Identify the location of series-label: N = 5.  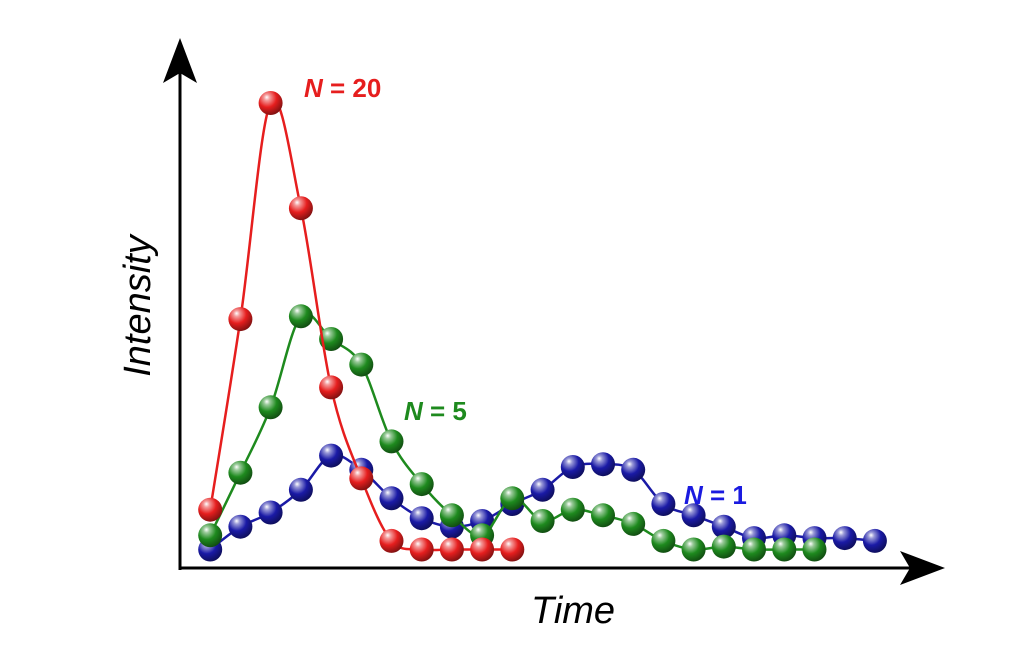
(435, 411).